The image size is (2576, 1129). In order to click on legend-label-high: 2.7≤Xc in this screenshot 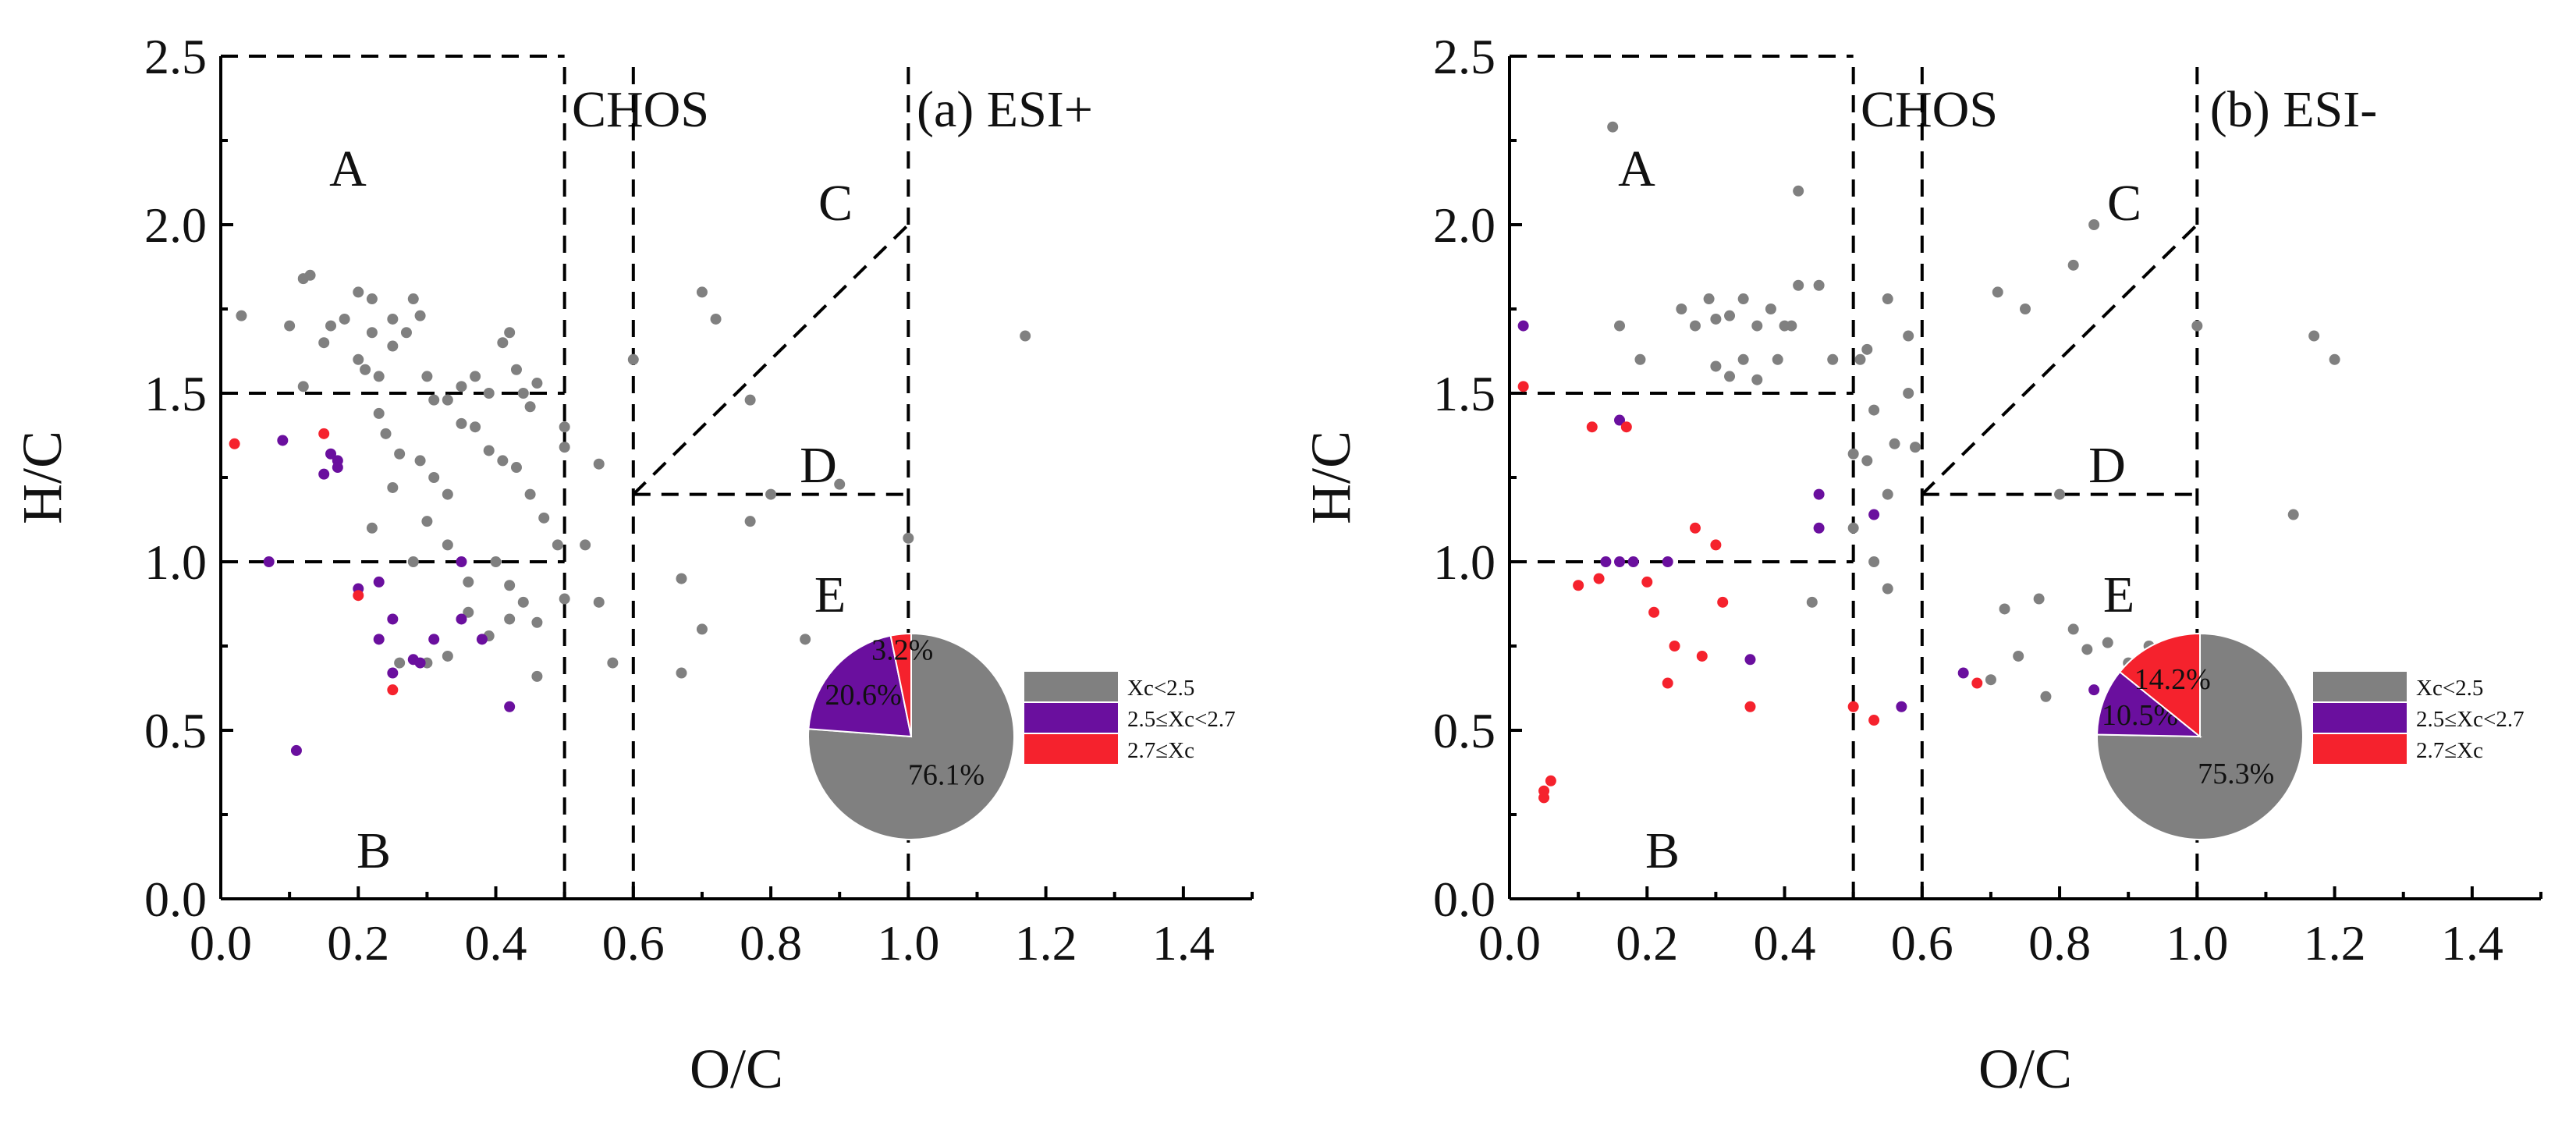, I will do `click(1160, 750)`.